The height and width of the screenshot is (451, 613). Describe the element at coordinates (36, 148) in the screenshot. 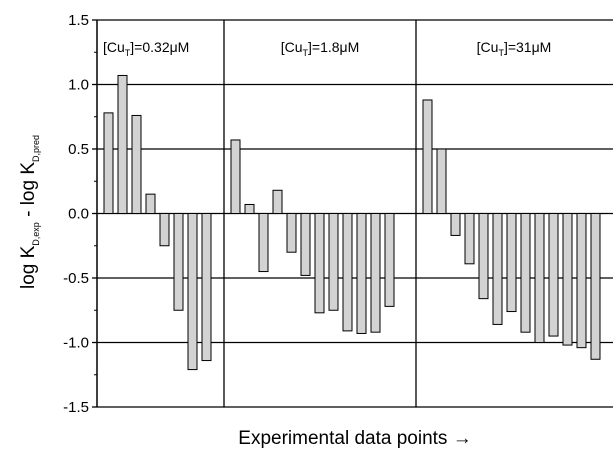

I see `y-axis-title-sub2: D,pred` at that location.